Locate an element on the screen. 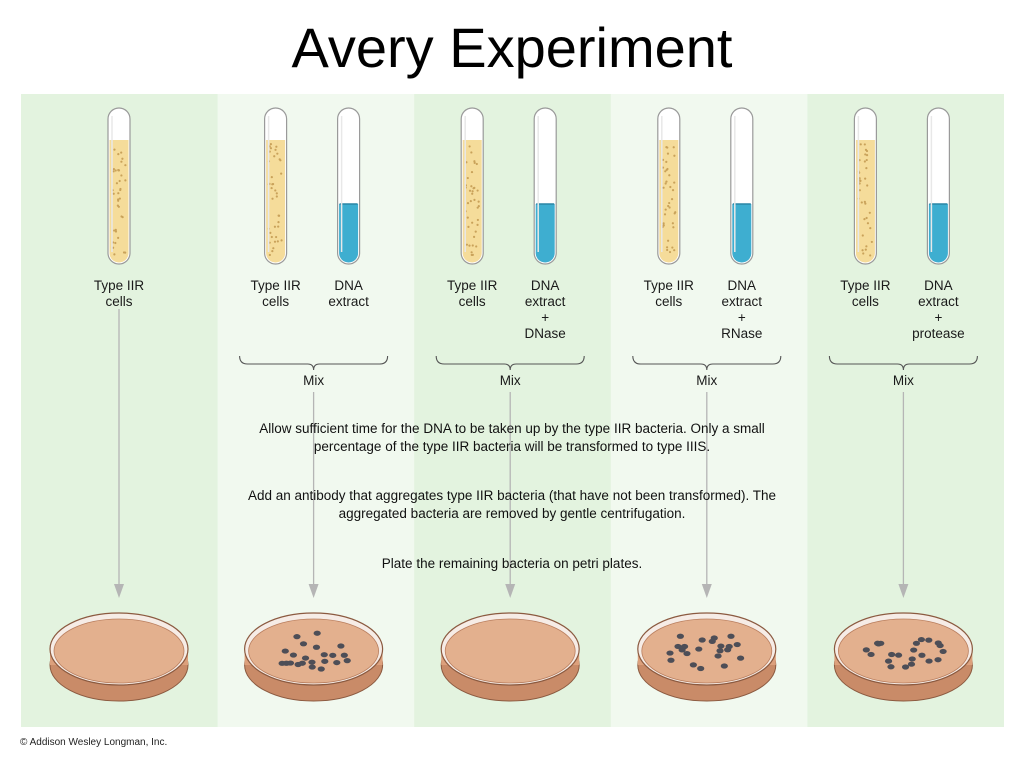 The width and height of the screenshot is (1024, 768). cells-label-2: Type IIR cells is located at coordinates (275, 293).